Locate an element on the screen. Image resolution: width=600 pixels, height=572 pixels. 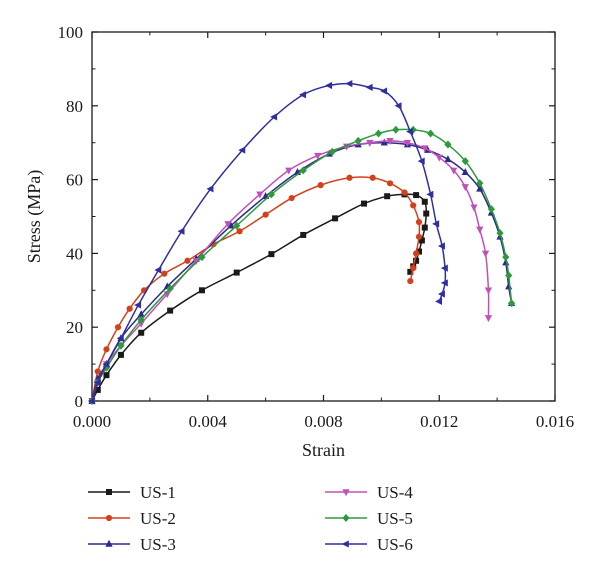
x-tick-label: 0.016 is located at coordinates (555, 421).